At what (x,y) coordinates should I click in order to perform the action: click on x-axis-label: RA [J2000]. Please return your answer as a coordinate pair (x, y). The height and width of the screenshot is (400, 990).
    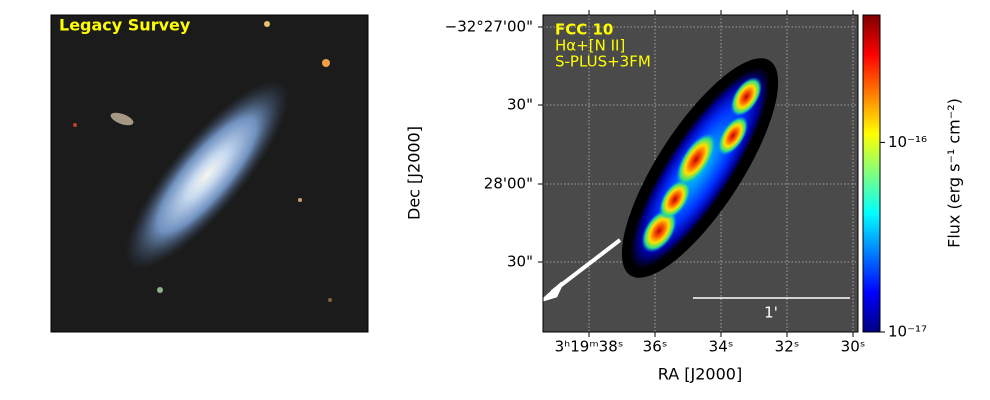
    Looking at the image, I should click on (700, 374).